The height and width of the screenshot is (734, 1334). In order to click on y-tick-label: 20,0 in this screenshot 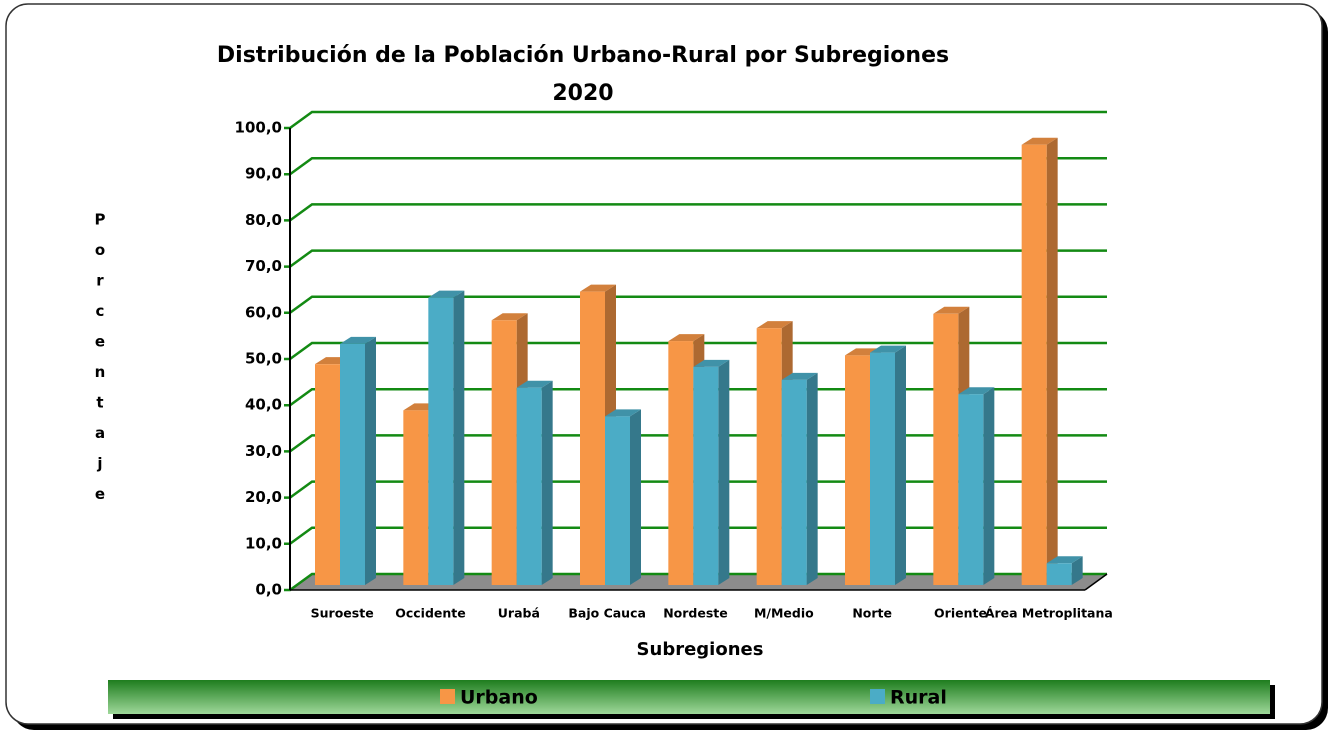, I will do `click(263, 497)`.